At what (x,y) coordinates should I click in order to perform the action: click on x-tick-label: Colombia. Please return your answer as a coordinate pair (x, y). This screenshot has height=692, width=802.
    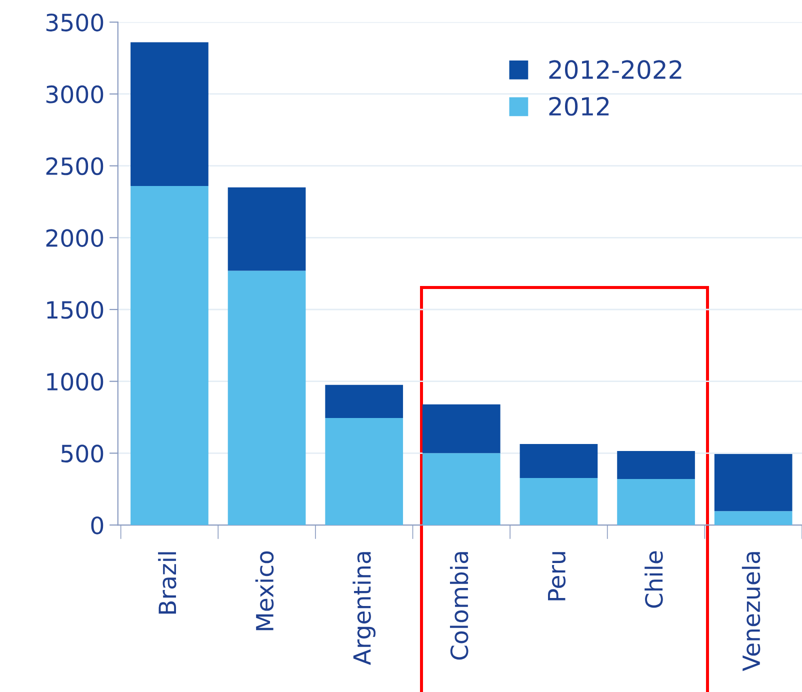
    Looking at the image, I should click on (459, 606).